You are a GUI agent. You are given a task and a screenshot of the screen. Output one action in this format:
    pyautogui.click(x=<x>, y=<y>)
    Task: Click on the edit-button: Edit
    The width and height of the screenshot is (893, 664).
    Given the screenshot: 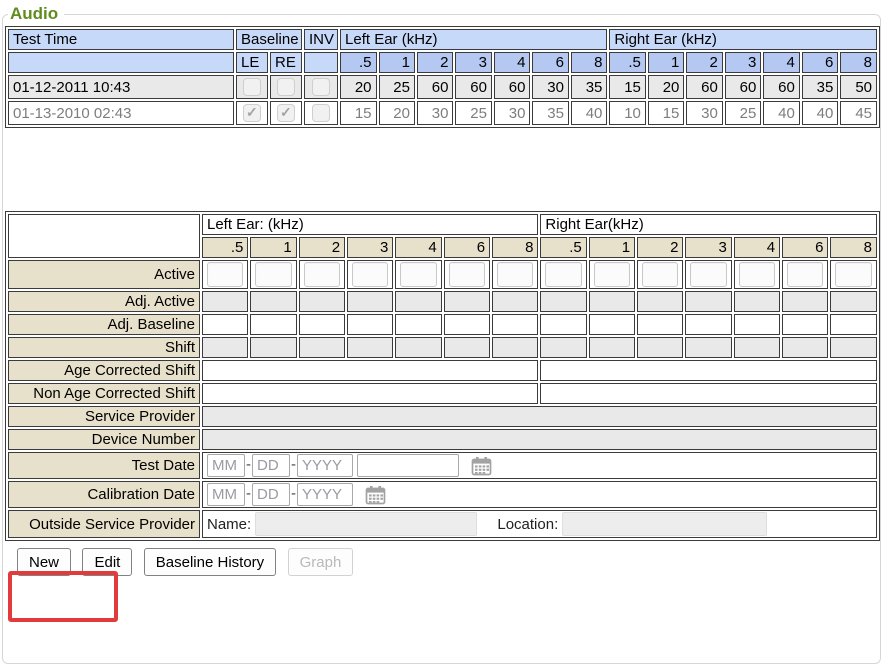 What is the action you would take?
    pyautogui.click(x=107, y=562)
    